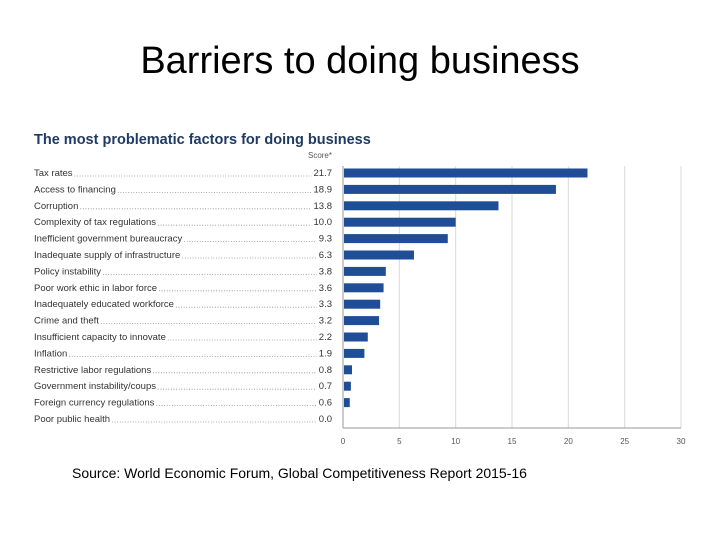 The height and width of the screenshot is (540, 720). What do you see at coordinates (95, 288) in the screenshot?
I see `category-label: Poor work ethic in labor force` at bounding box center [95, 288].